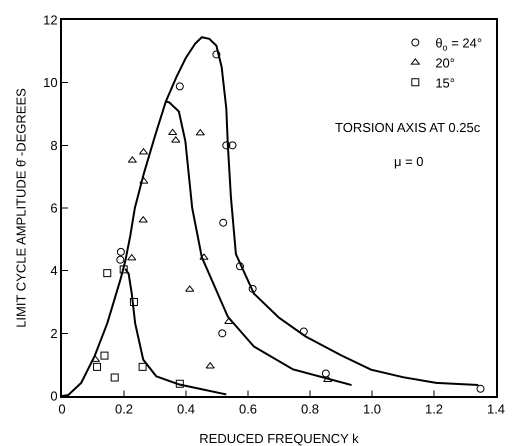 The height and width of the screenshot is (446, 517). Describe the element at coordinates (279, 438) in the screenshot. I see `x-axis-title: REDUCED FREQUENCY k` at that location.